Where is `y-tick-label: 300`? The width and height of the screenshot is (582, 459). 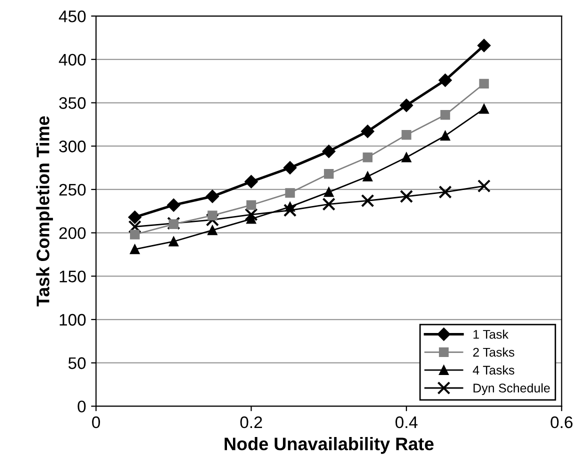
y-tick-label: 300 is located at coordinates (72, 146).